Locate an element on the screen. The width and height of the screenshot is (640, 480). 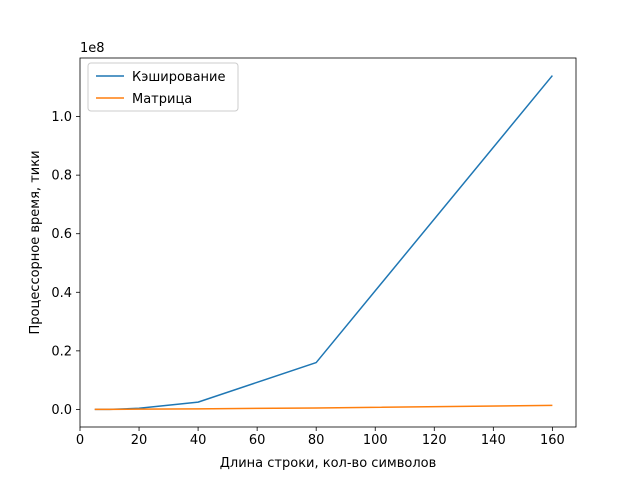
legend: Кэширование Матрица is located at coordinates (163, 87).